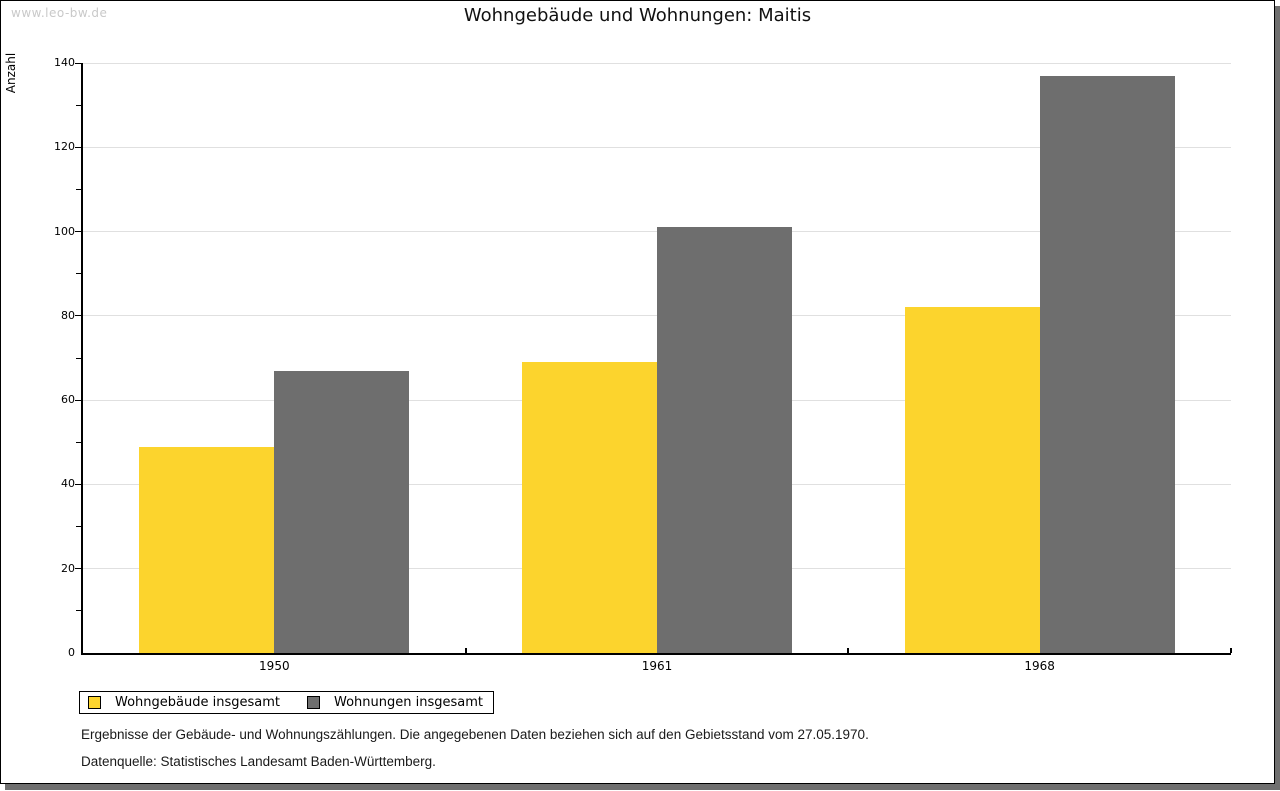 This screenshot has width=1280, height=791. Describe the element at coordinates (1107, 364) in the screenshot. I see `bar-wohnungen-1968` at that location.